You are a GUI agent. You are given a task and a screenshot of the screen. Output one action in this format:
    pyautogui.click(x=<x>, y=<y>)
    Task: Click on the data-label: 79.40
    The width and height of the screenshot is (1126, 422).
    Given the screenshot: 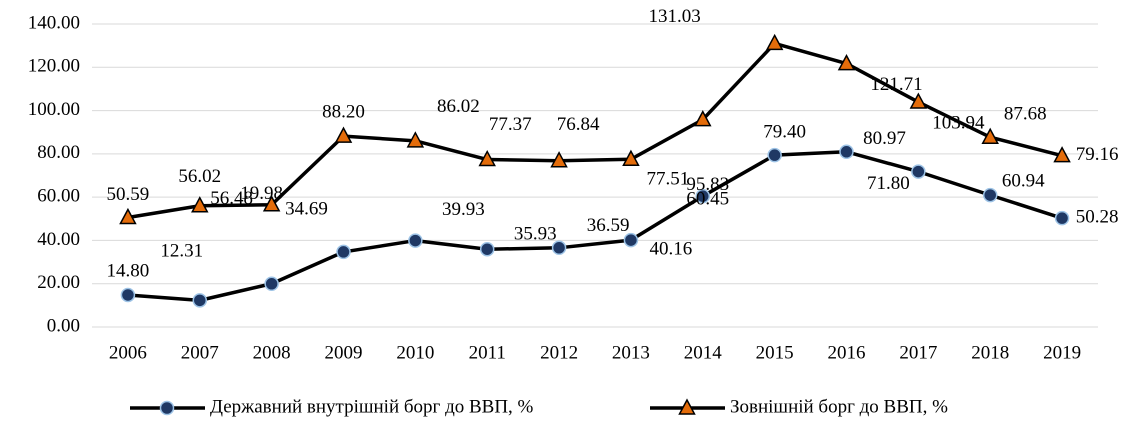 What is the action you would take?
    pyautogui.click(x=784, y=132)
    